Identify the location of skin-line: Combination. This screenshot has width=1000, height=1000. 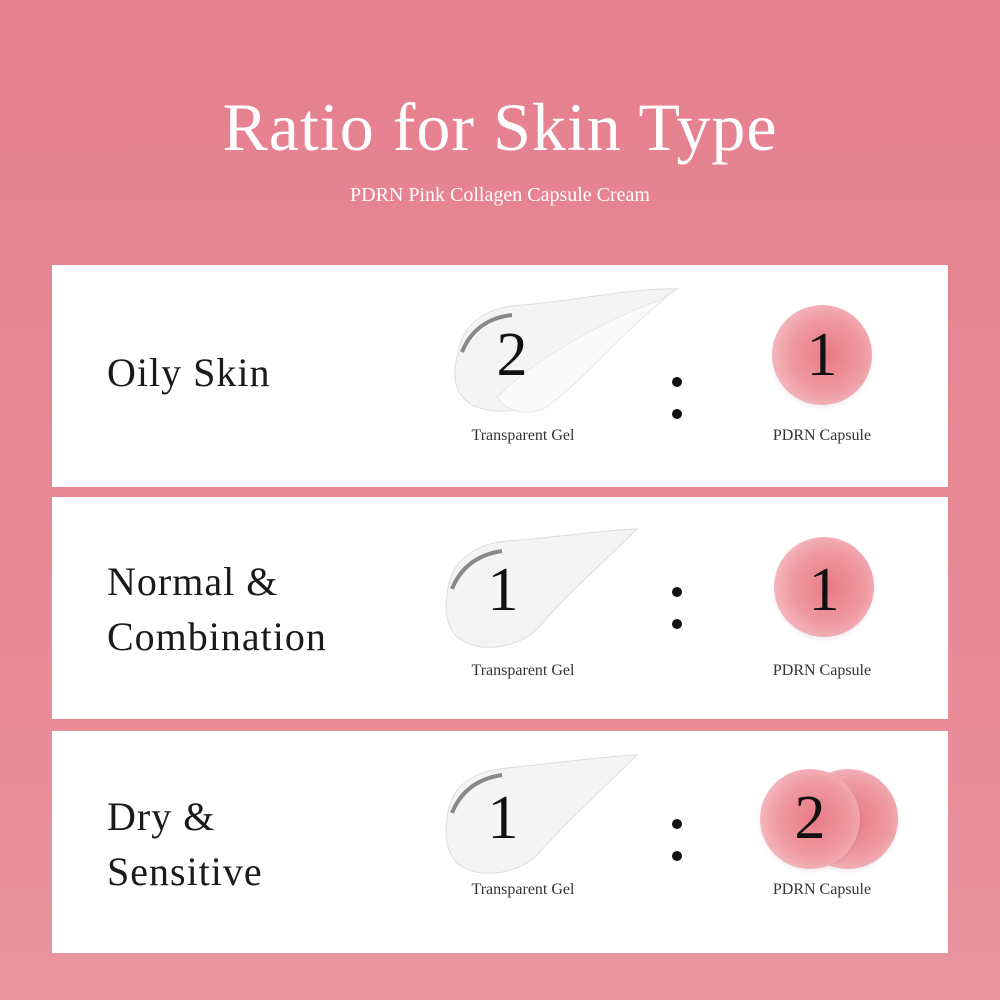
(217, 636).